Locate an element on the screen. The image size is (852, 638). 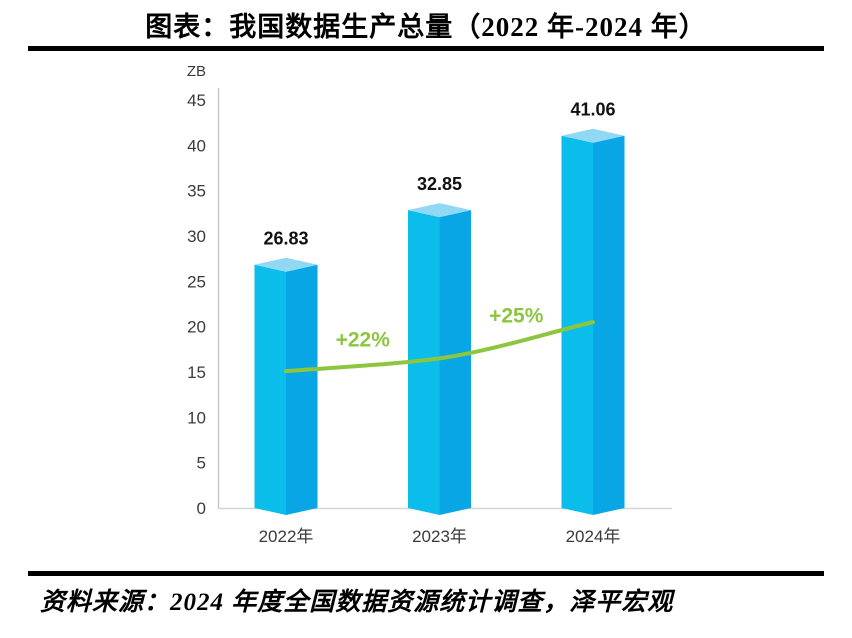
growth-line is located at coordinates (439, 347).